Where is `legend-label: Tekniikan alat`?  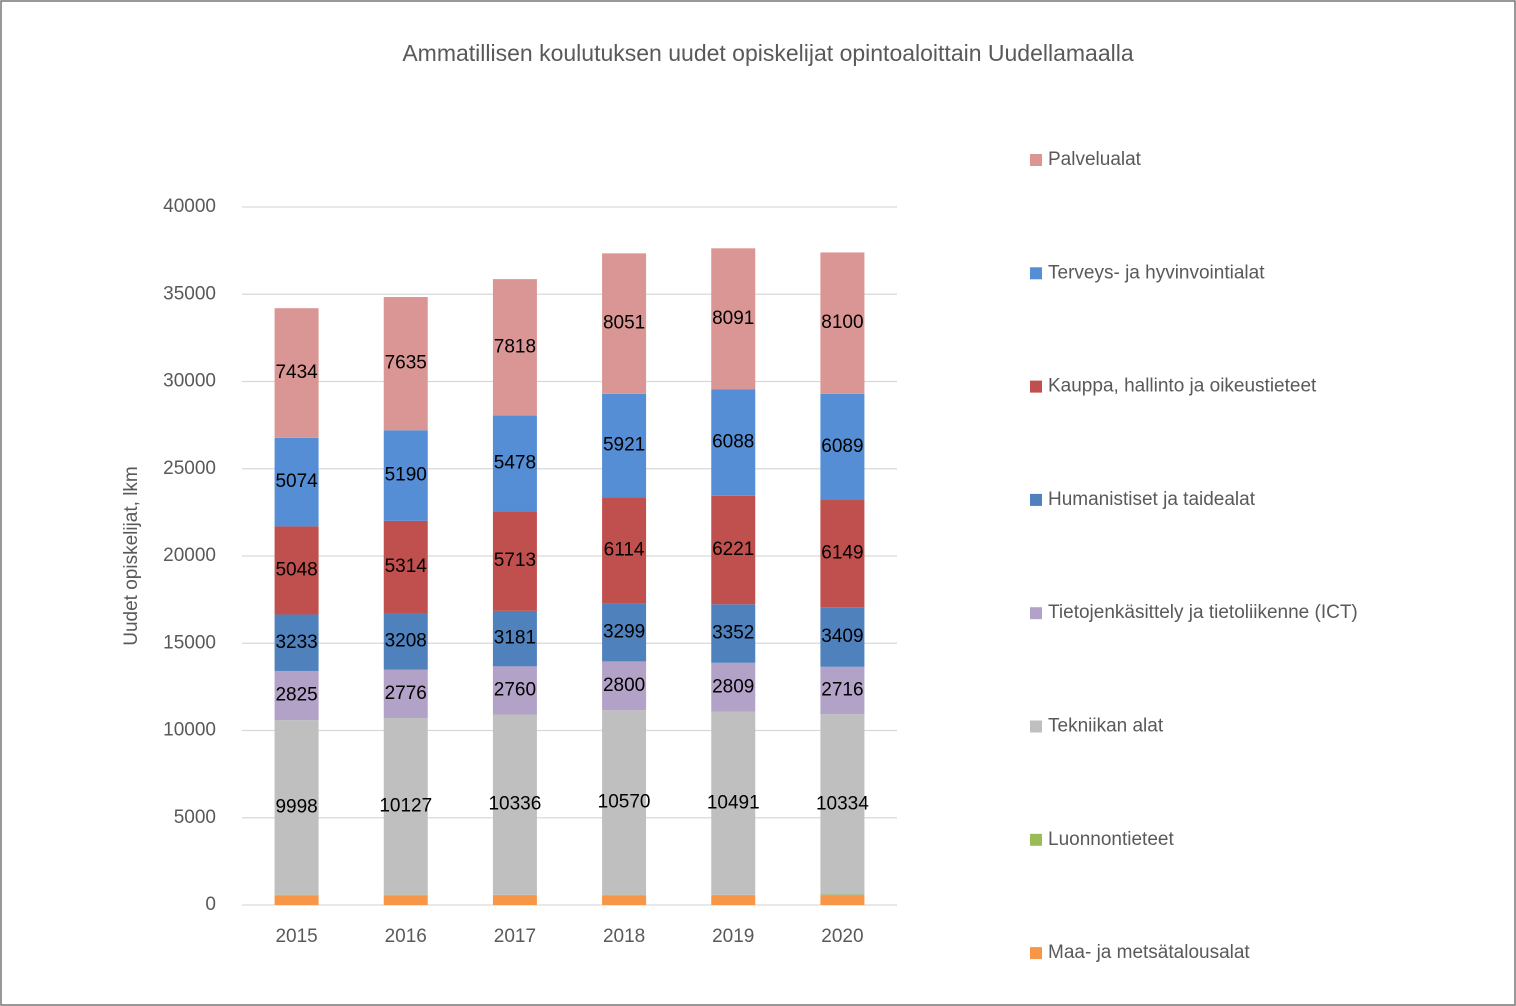 legend-label: Tekniikan alat is located at coordinates (1106, 726).